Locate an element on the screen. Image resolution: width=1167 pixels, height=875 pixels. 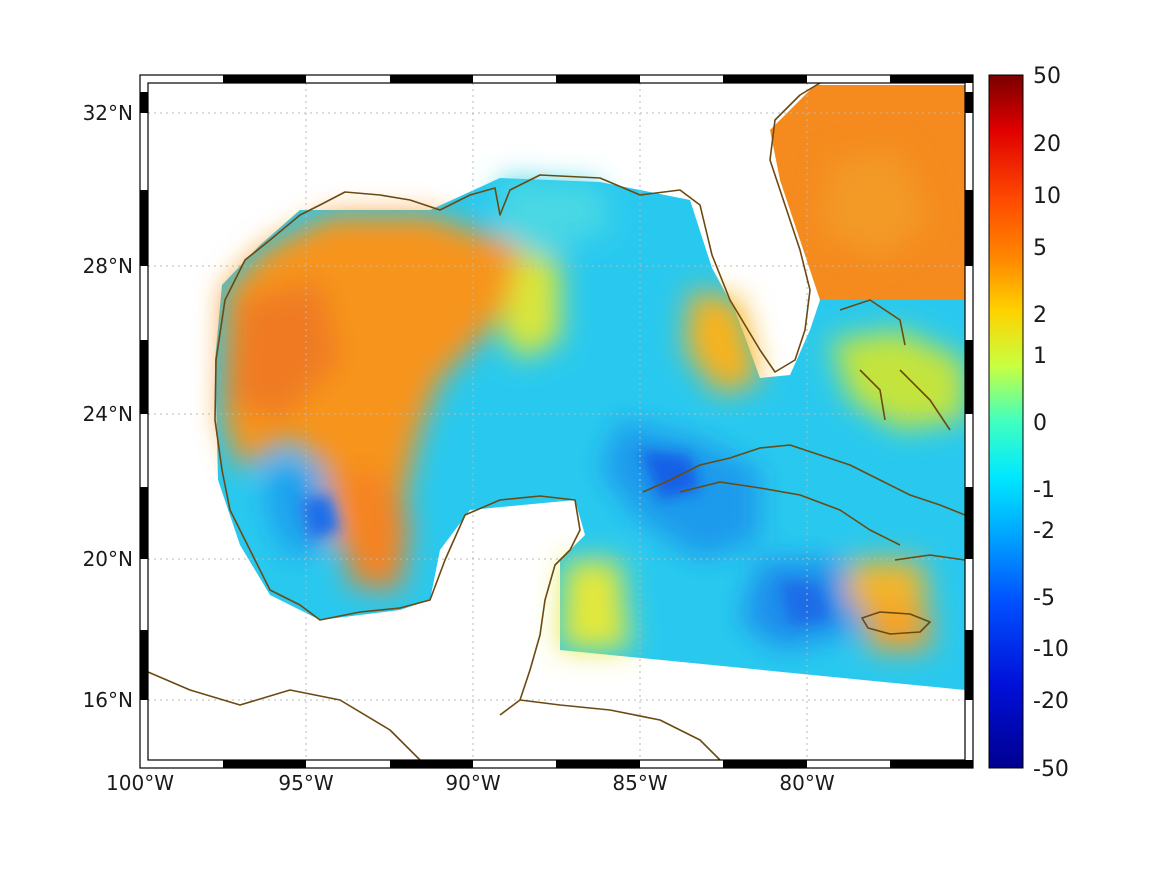
lon-label: 90°W is located at coordinates (472, 783).